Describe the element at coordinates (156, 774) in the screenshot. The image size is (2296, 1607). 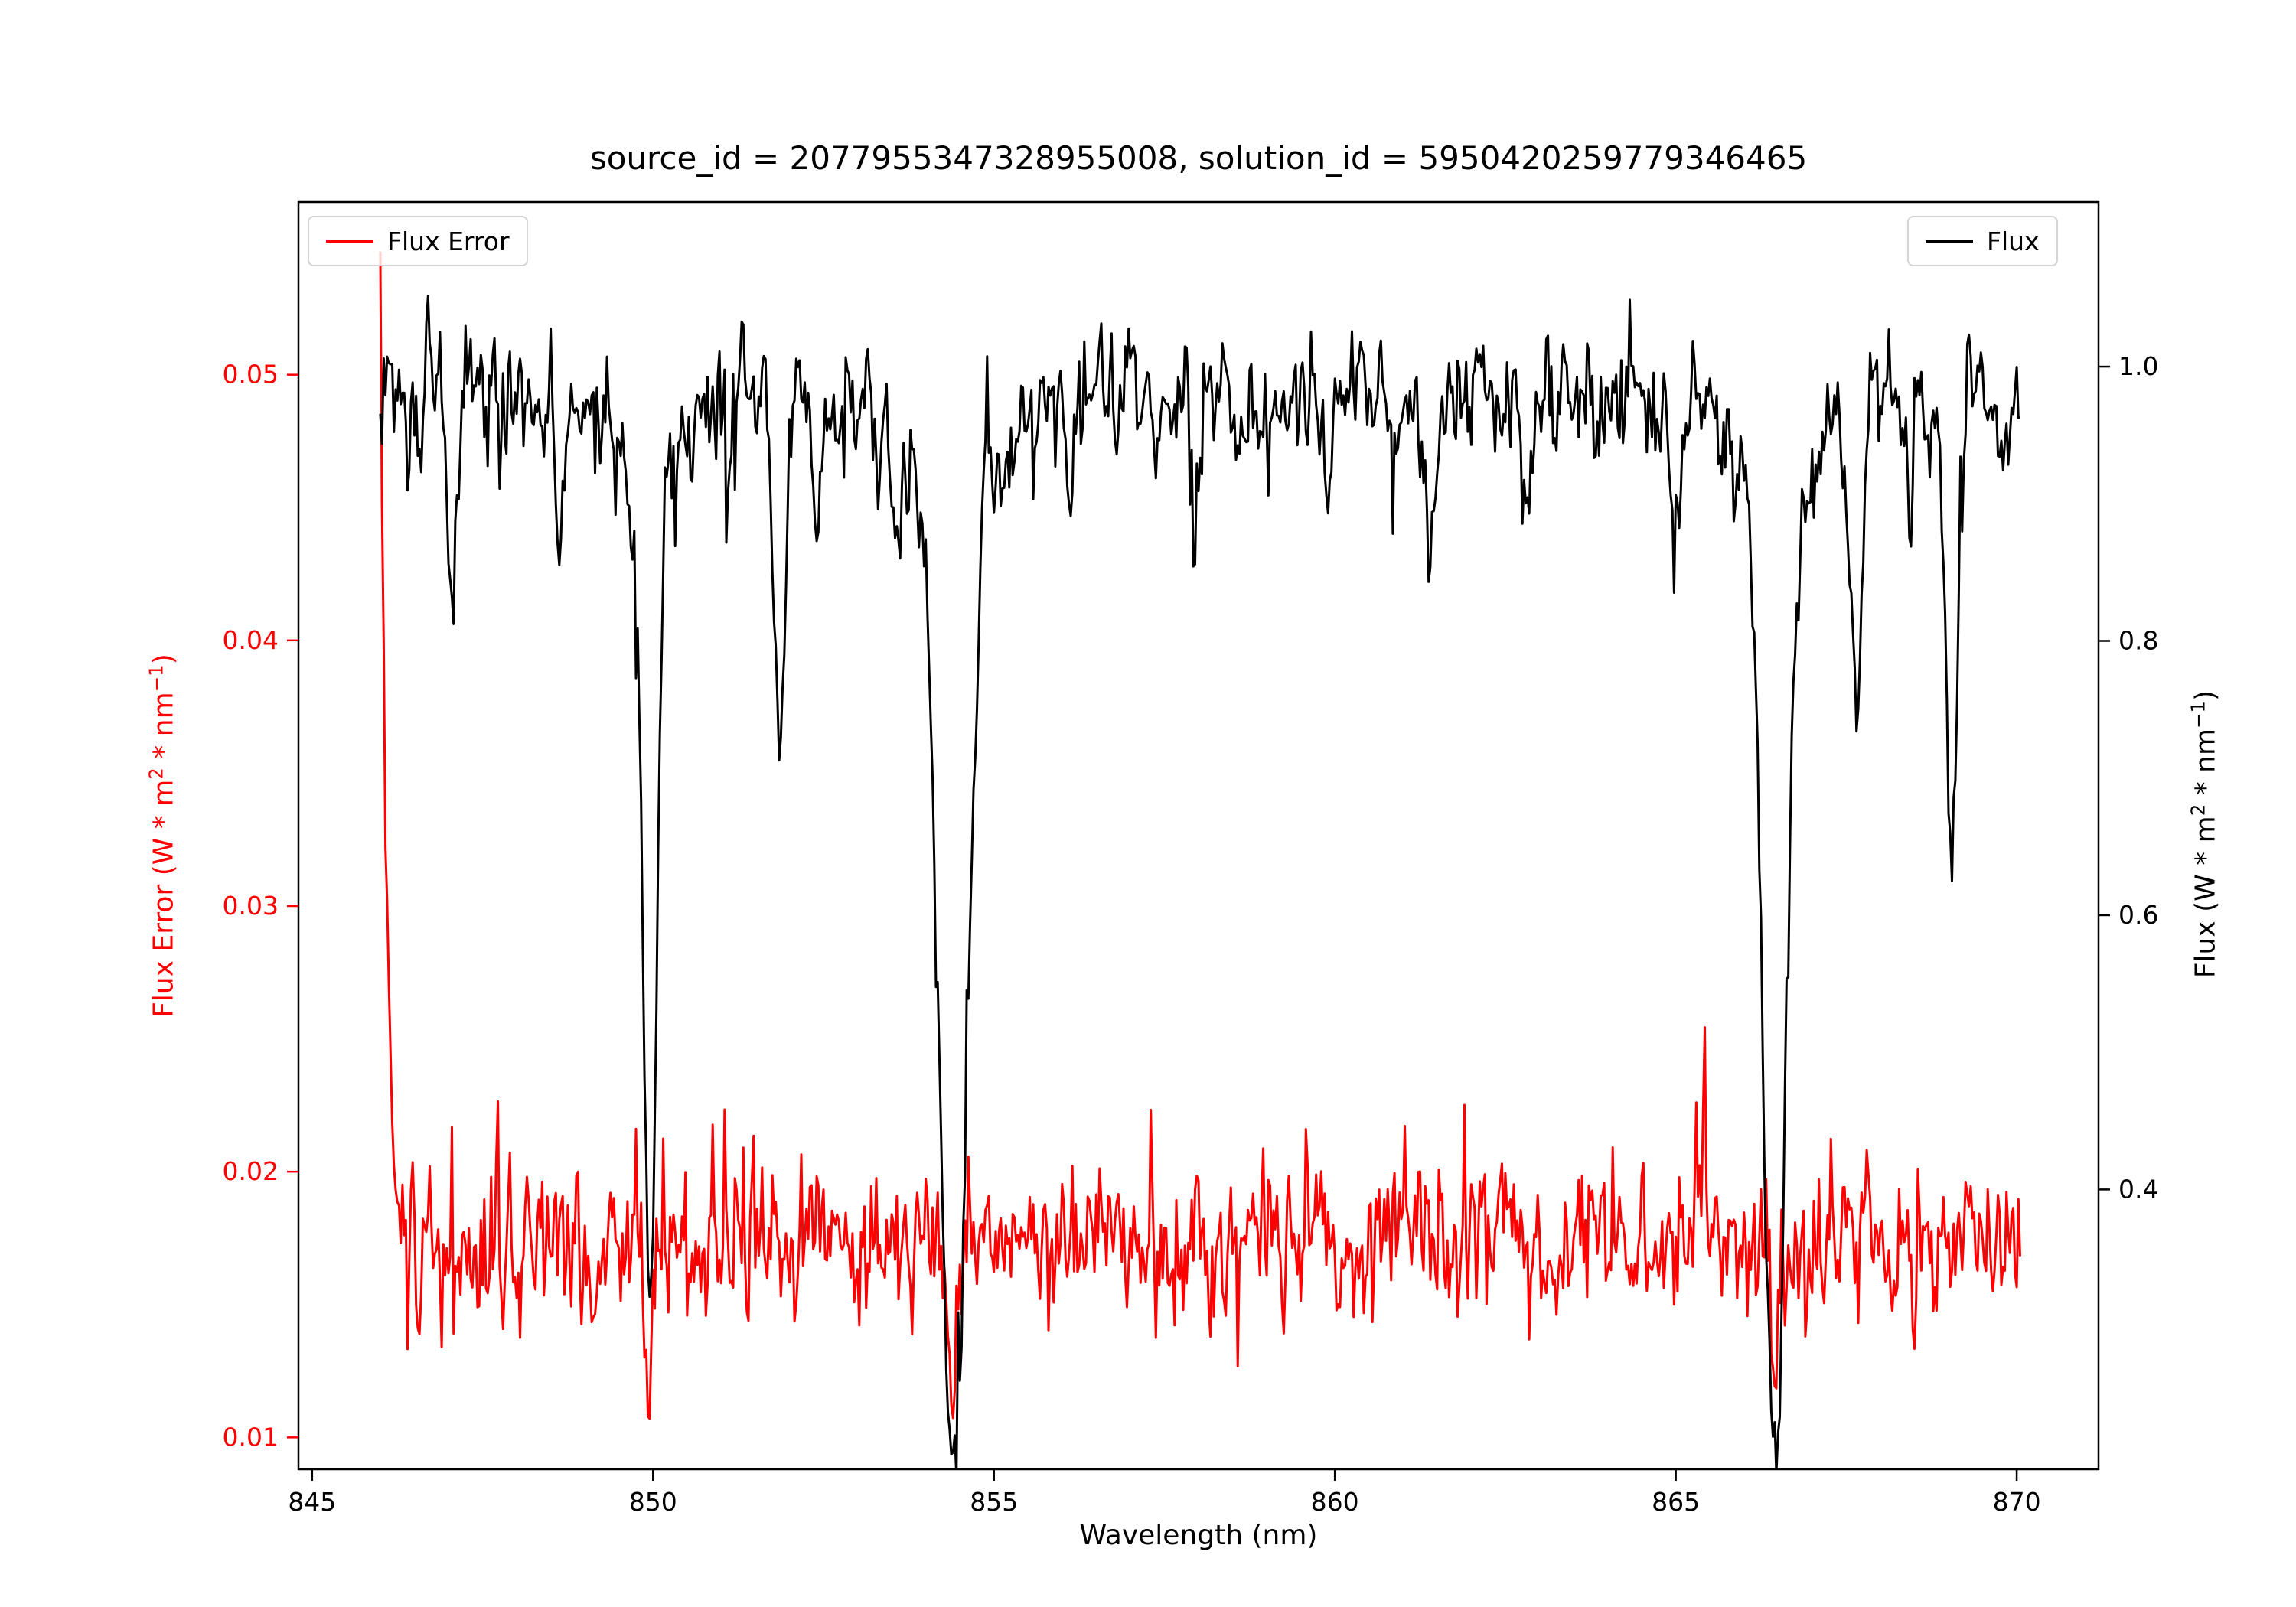
I see `y-left-sup-2: 2` at that location.